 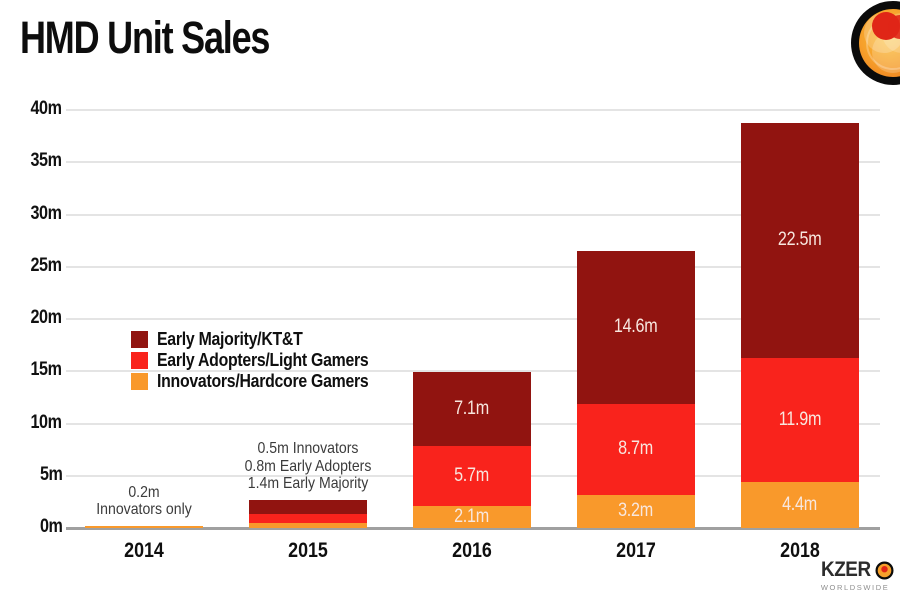 I want to click on bar-value-label: 22.5m, so click(x=800, y=240).